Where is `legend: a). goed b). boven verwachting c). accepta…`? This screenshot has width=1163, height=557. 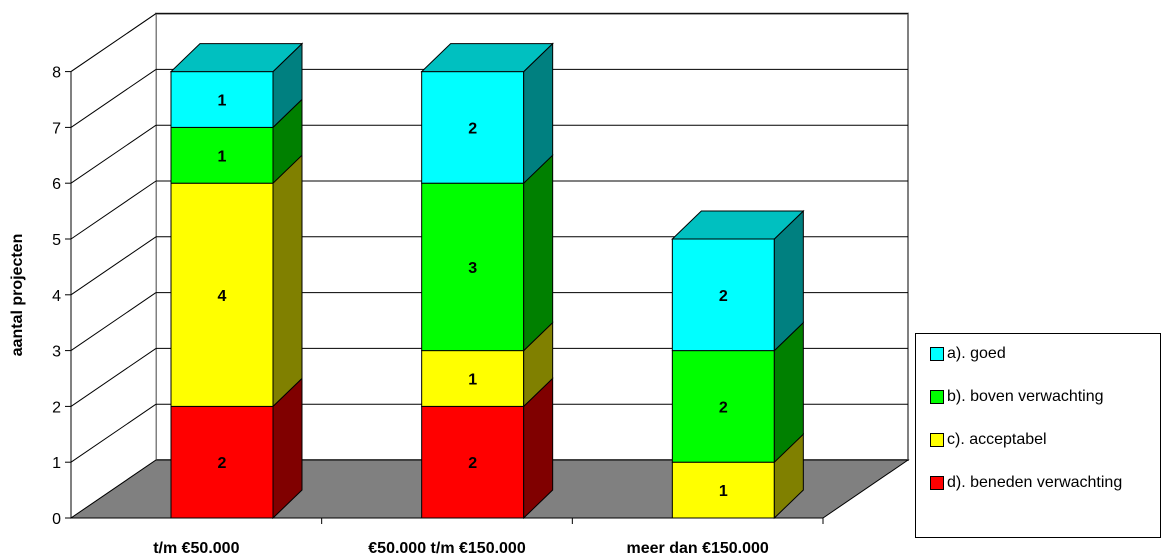
legend: a). goed b). boven verwachting c). accepta… is located at coordinates (1038, 435).